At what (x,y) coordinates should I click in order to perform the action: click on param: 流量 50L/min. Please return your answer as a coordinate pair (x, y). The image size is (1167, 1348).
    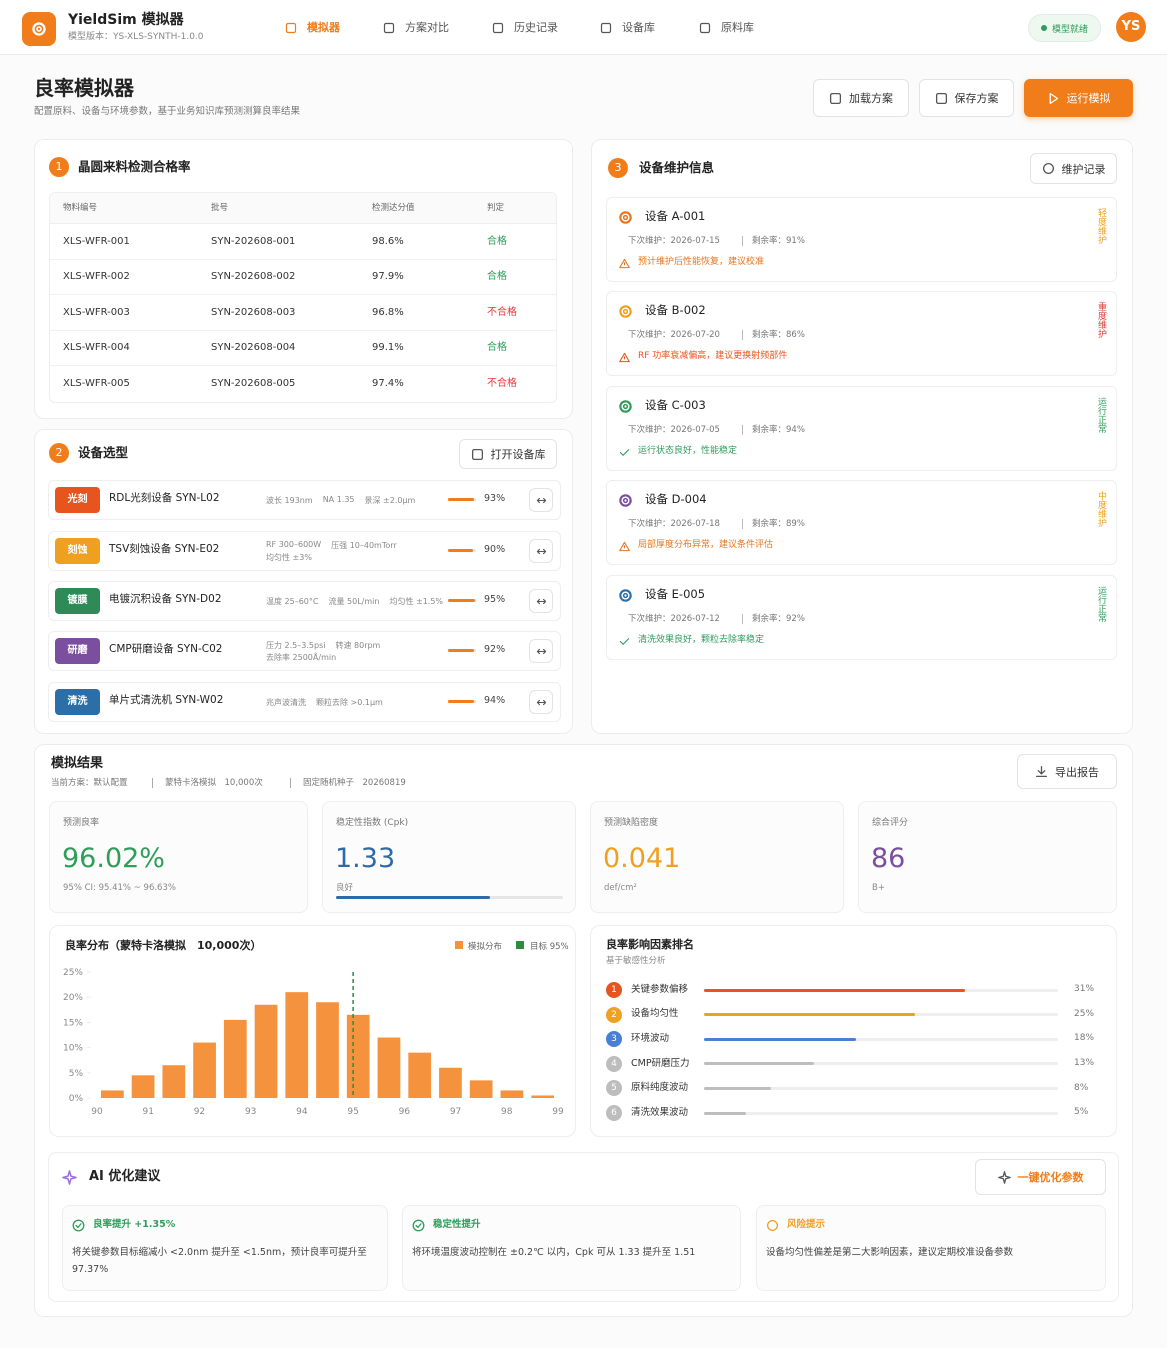
    Looking at the image, I should click on (354, 601).